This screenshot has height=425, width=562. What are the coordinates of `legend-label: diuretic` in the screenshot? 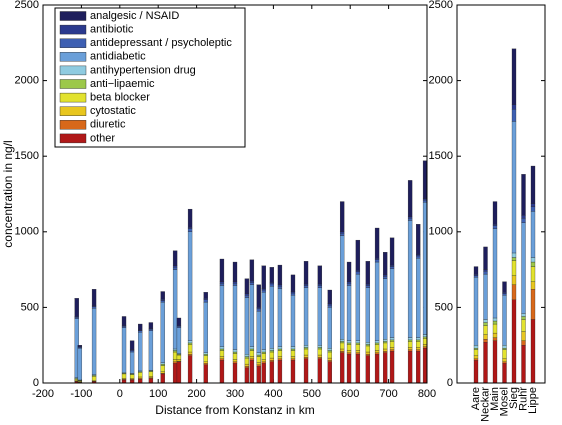 It's located at (108, 125).